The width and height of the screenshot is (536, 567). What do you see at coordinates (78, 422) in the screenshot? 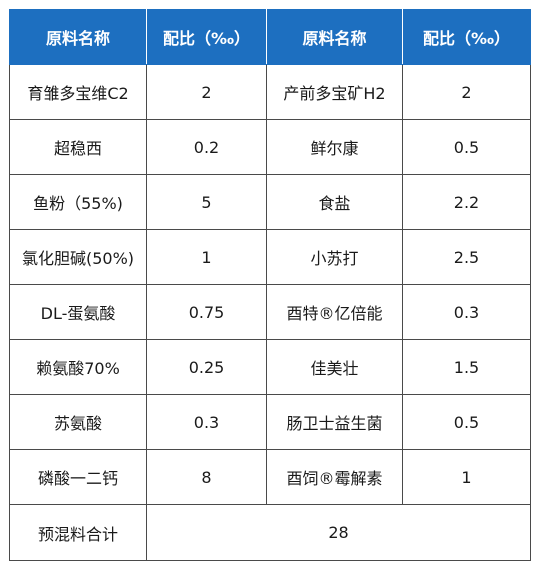
I see `ingredient-cell: 苏氨酸` at bounding box center [78, 422].